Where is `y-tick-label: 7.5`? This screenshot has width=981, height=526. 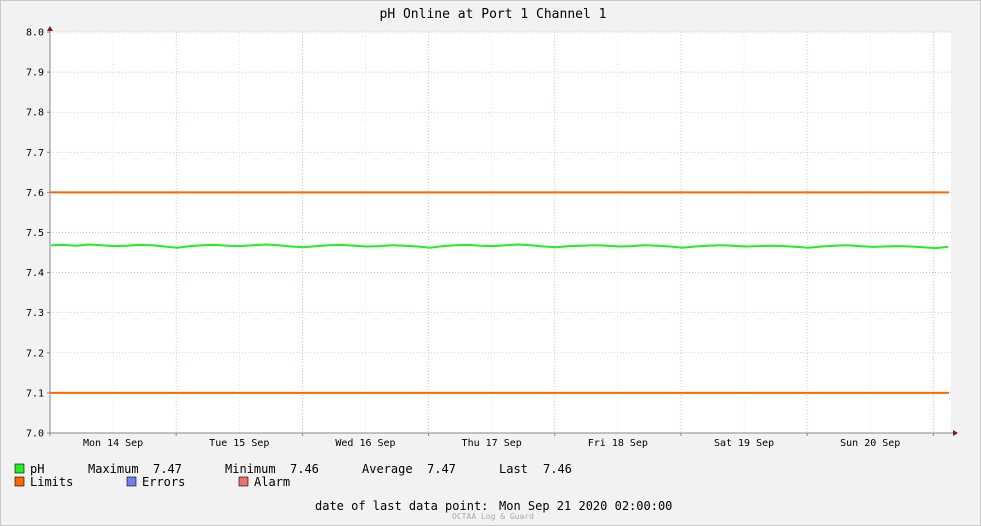
y-tick-label: 7.5 is located at coordinates (35, 233).